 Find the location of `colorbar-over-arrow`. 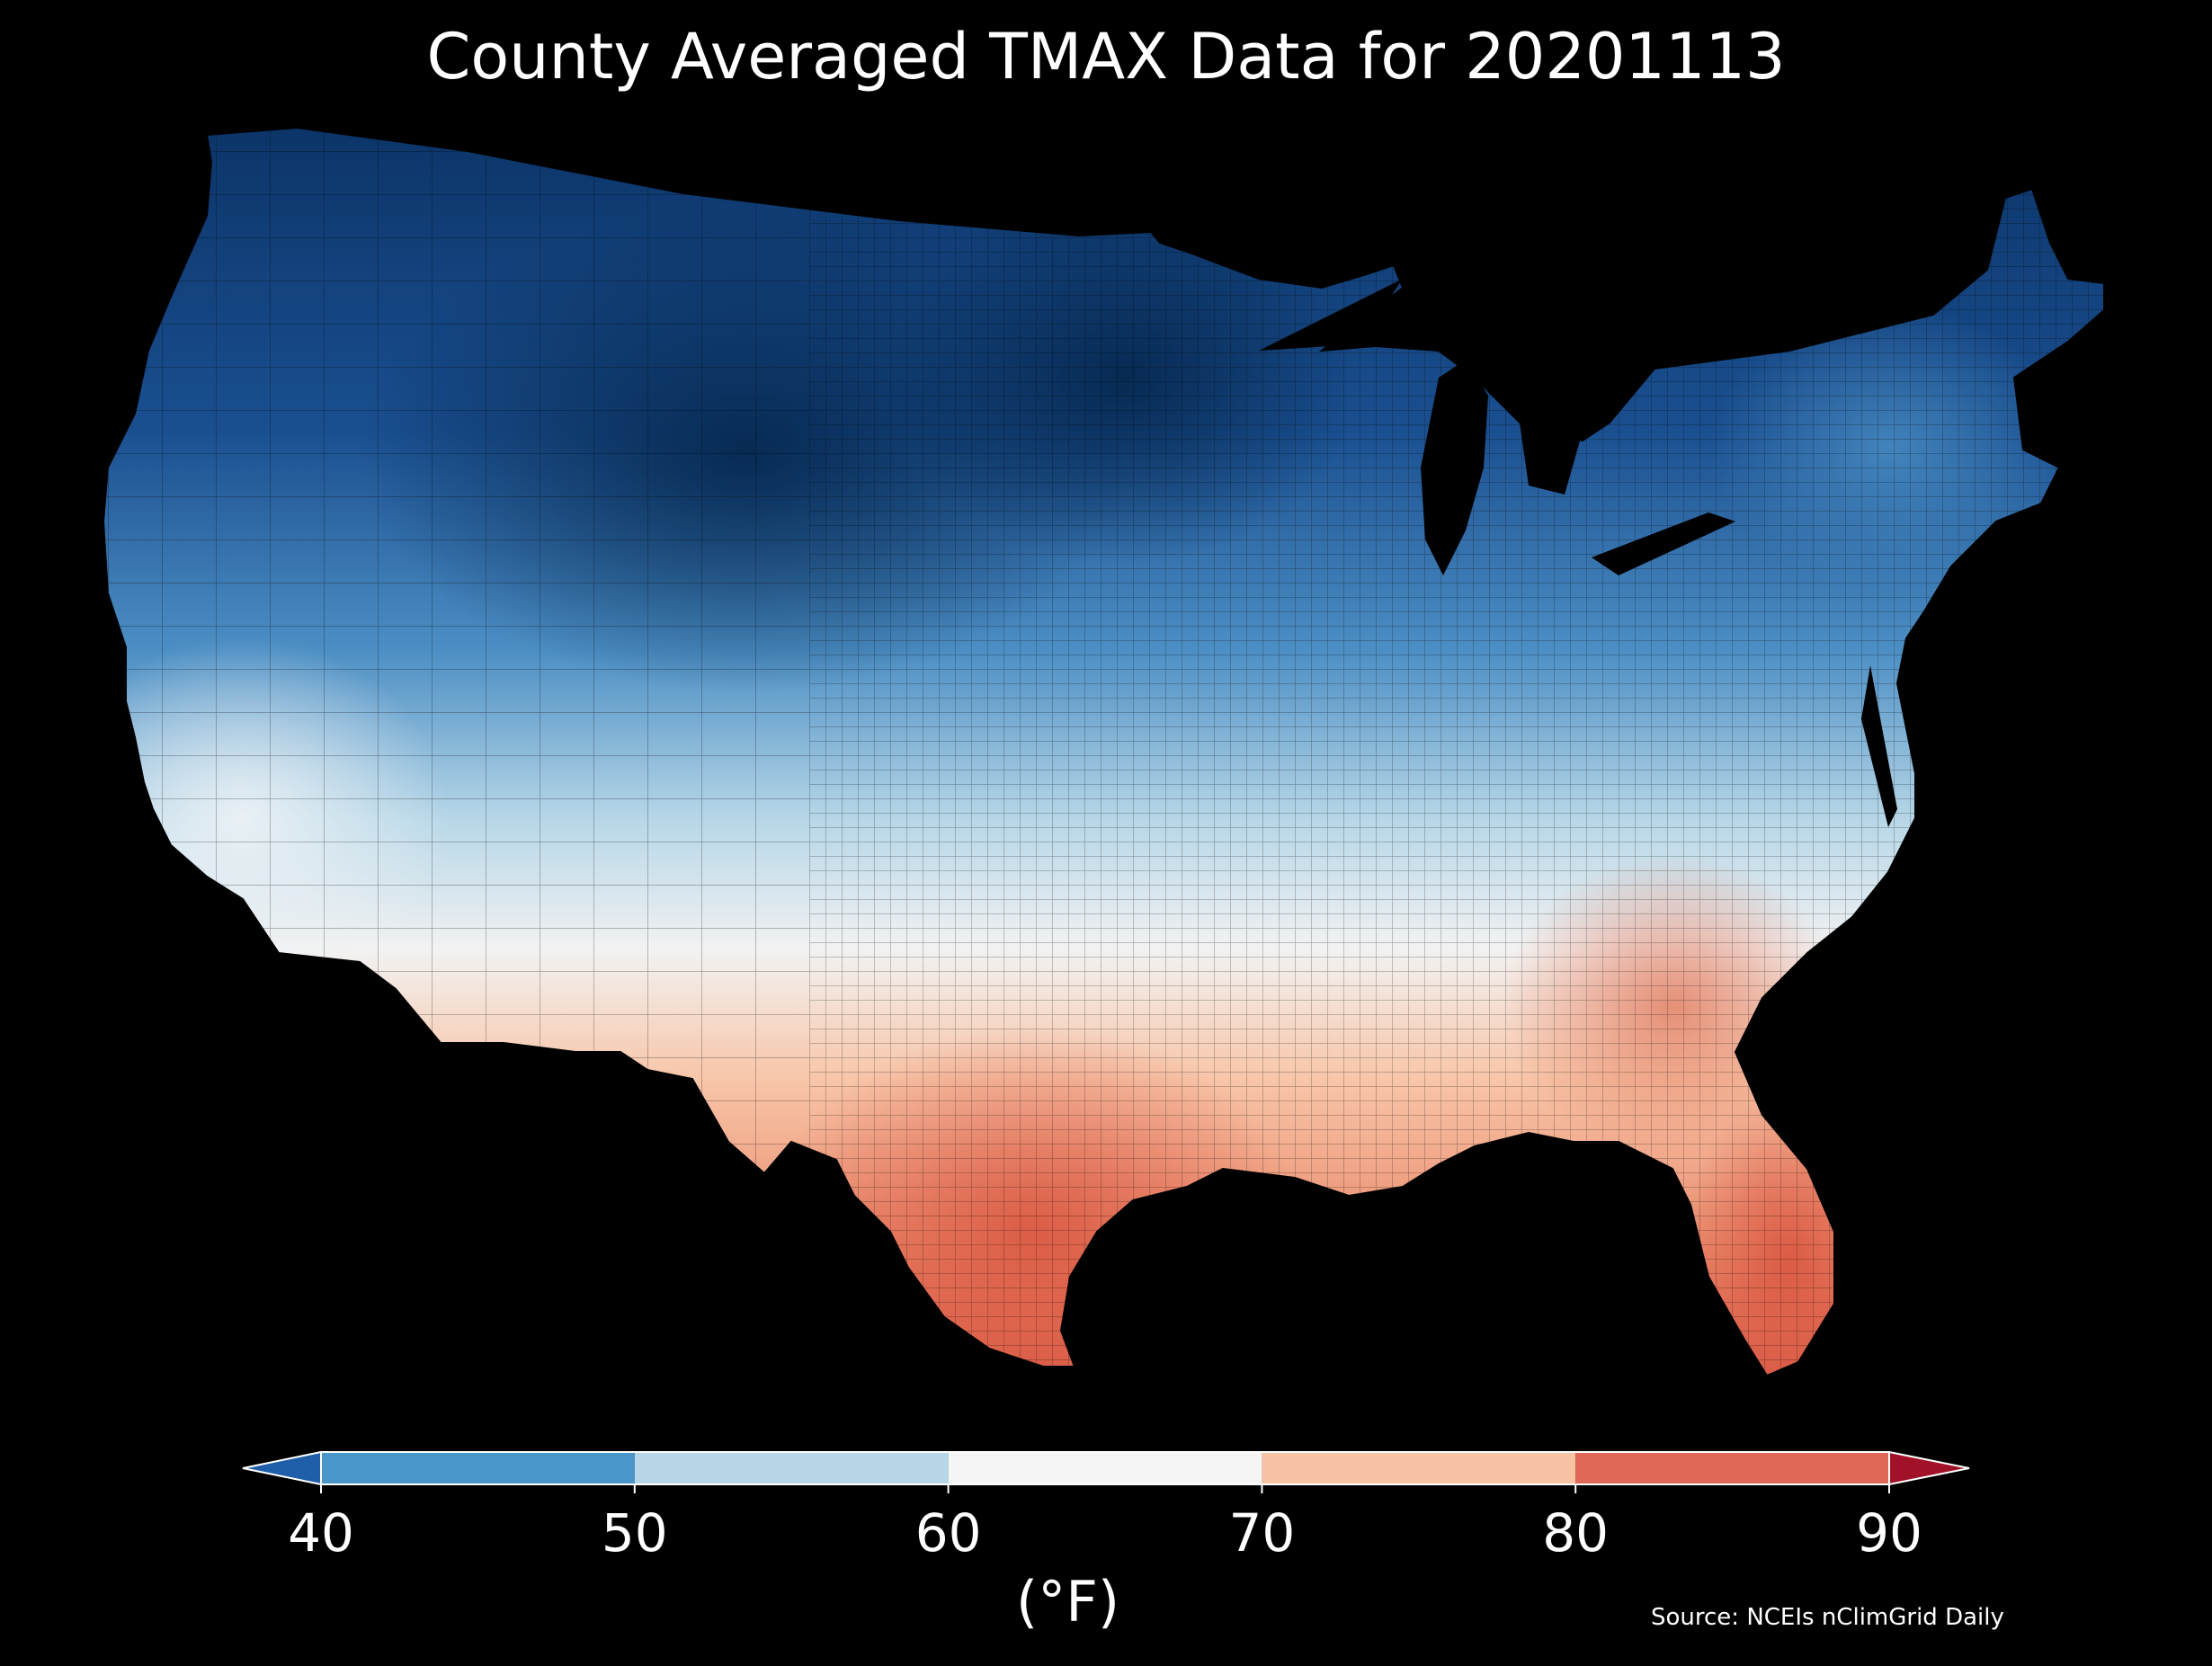

colorbar-over-arrow is located at coordinates (1929, 1468).